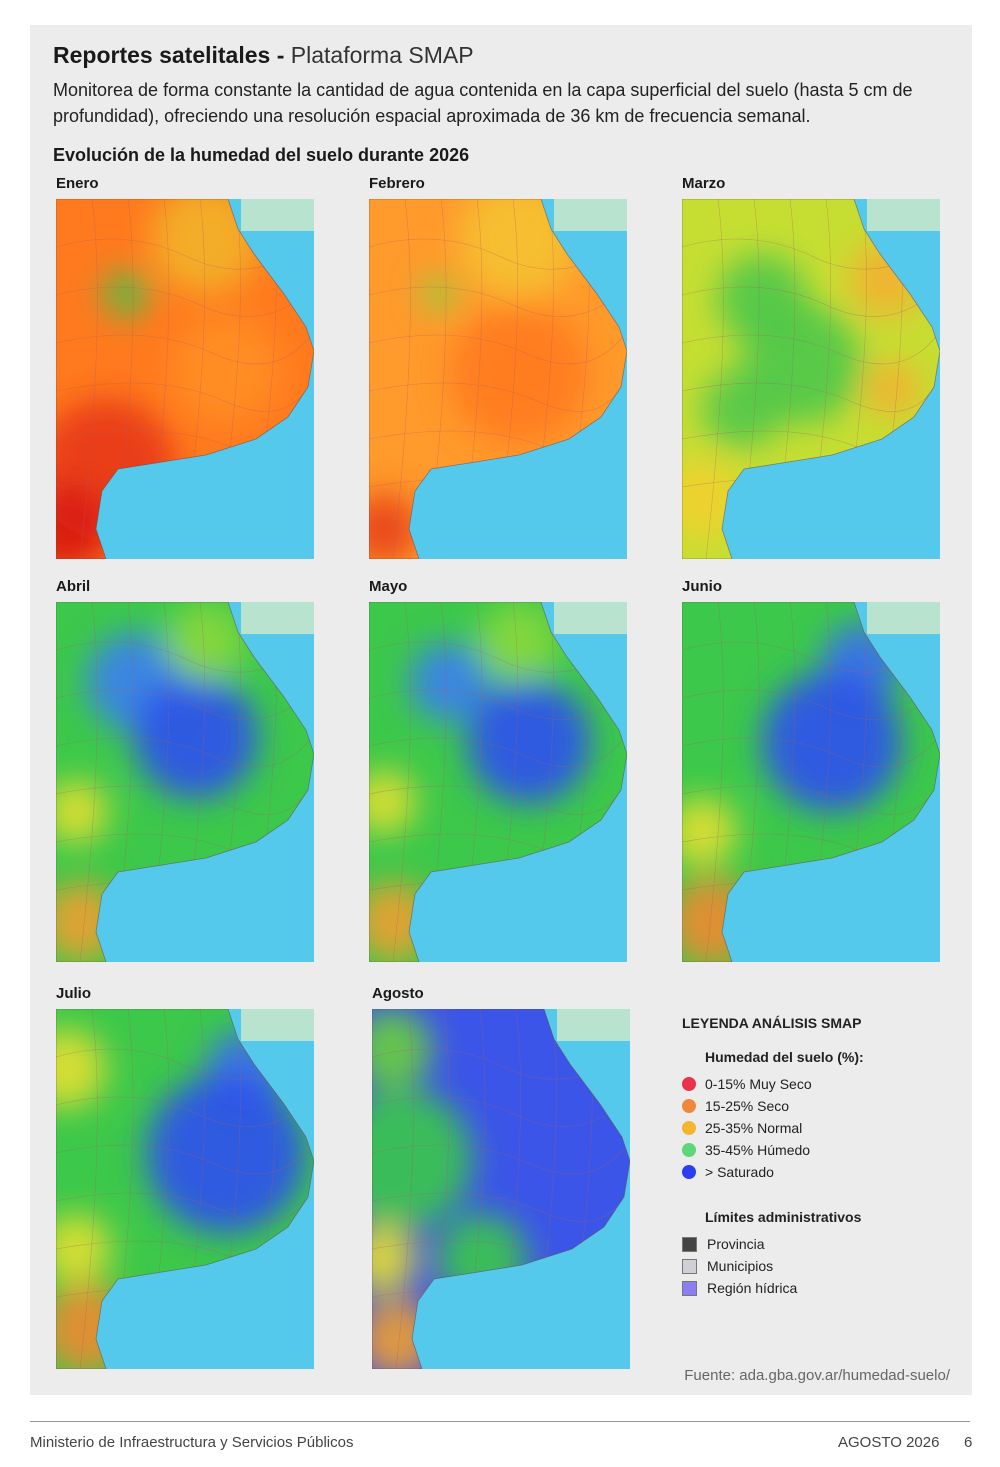  I want to click on footer-date: AGOSTO 2026, so click(889, 1442).